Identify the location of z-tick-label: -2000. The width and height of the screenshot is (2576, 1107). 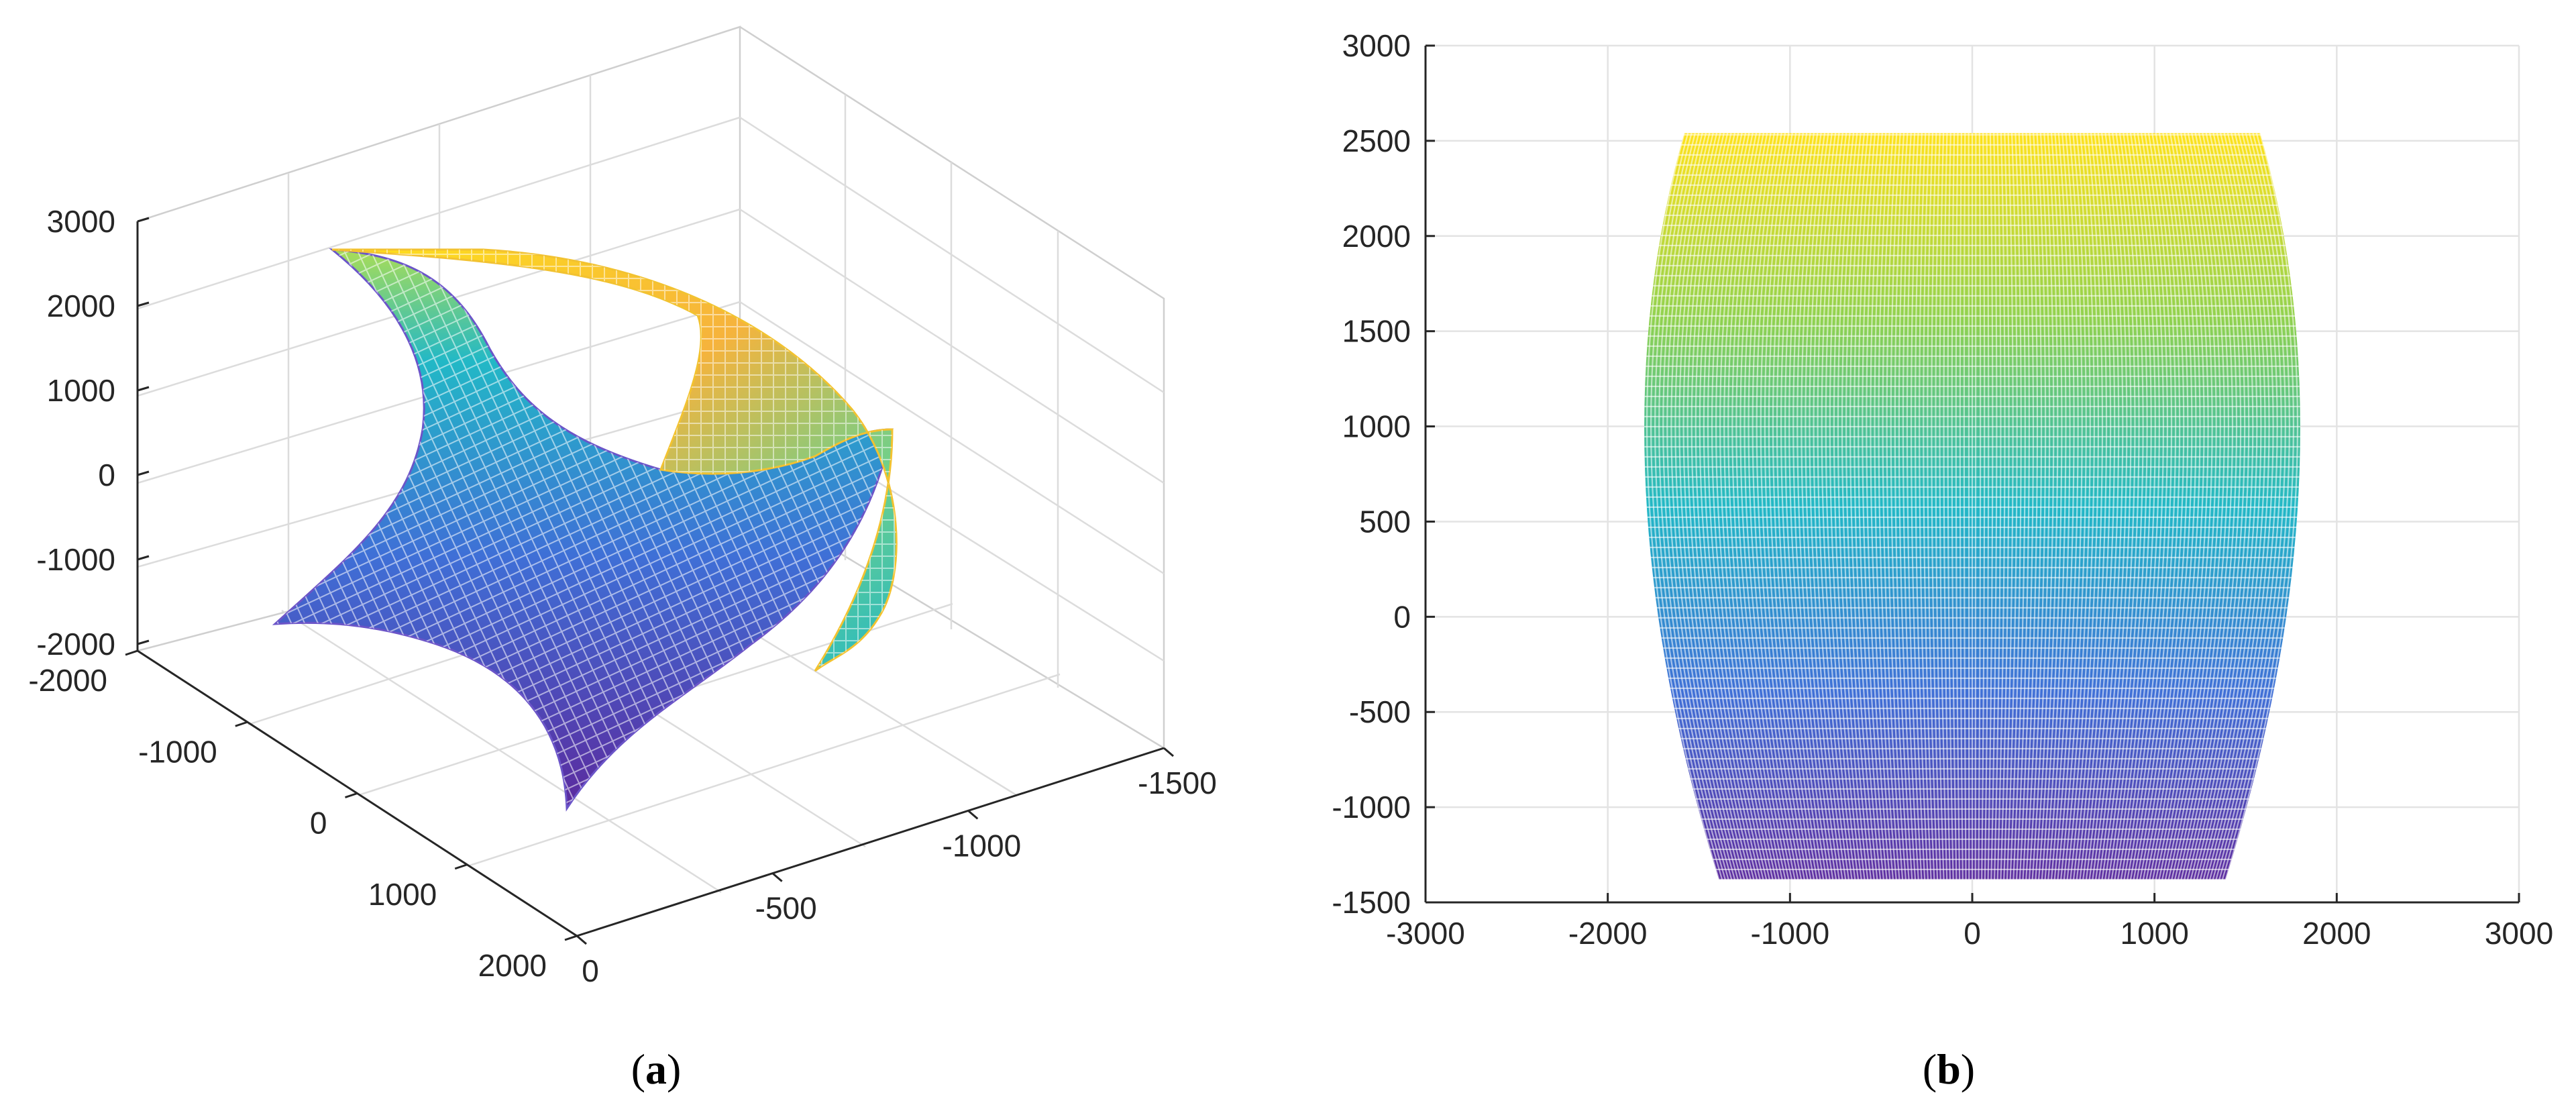
(75, 644).